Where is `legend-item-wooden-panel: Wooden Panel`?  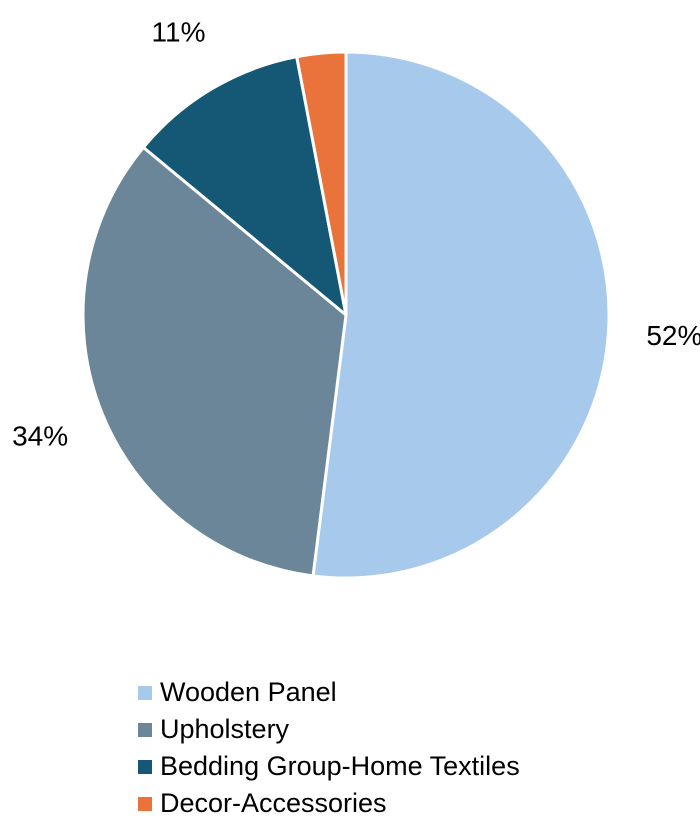 legend-item-wooden-panel: Wooden Panel is located at coordinates (329, 692).